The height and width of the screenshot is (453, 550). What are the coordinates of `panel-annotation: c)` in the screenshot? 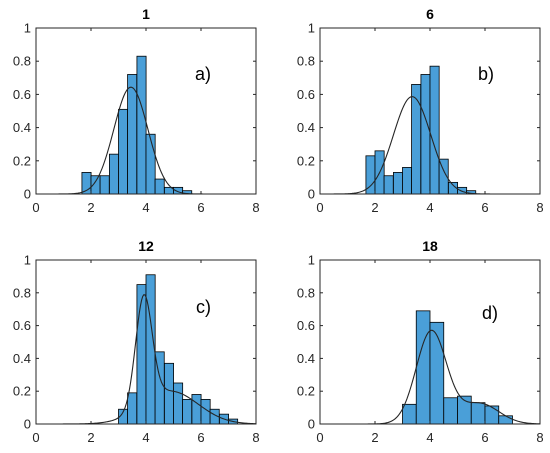 It's located at (203, 307).